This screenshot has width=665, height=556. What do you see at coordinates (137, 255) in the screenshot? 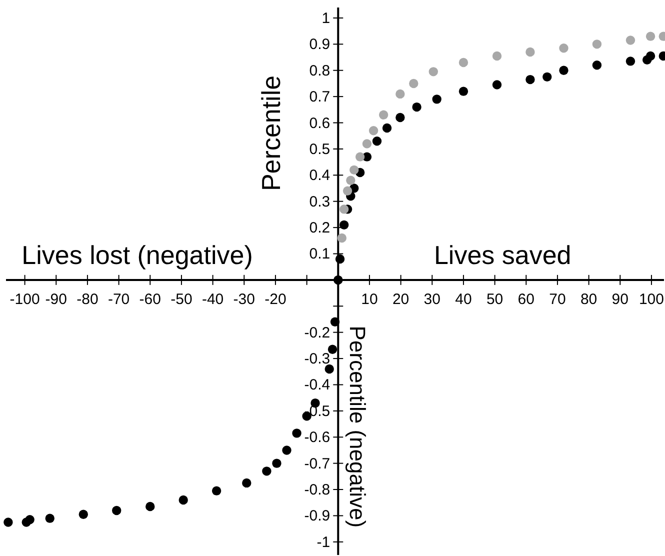
I see `annotation: Lives lost (negative)` at bounding box center [137, 255].